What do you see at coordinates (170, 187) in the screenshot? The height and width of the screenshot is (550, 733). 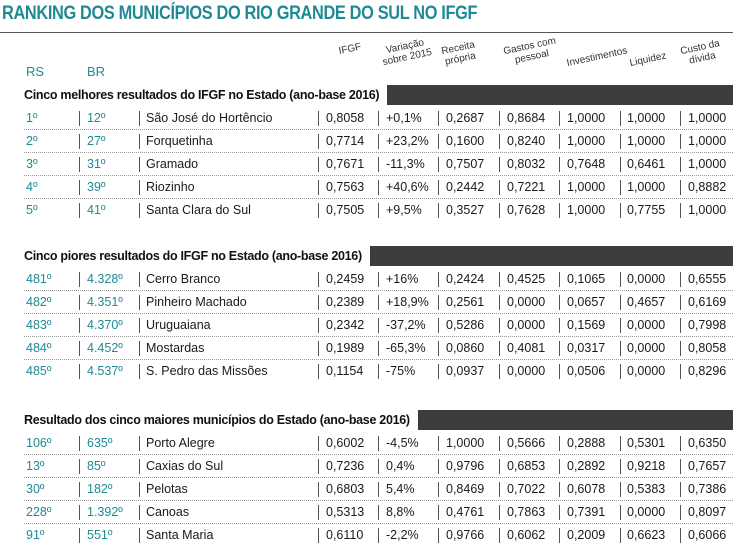 I see `cell-municipio: Riozinho` at bounding box center [170, 187].